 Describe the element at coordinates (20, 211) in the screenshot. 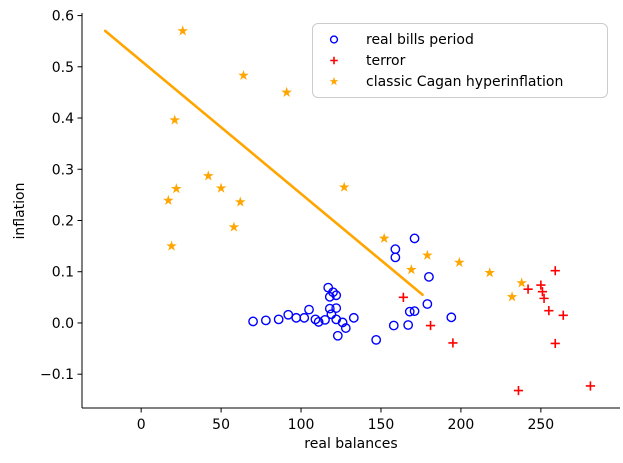

I see `y-axis-label: inflation` at that location.